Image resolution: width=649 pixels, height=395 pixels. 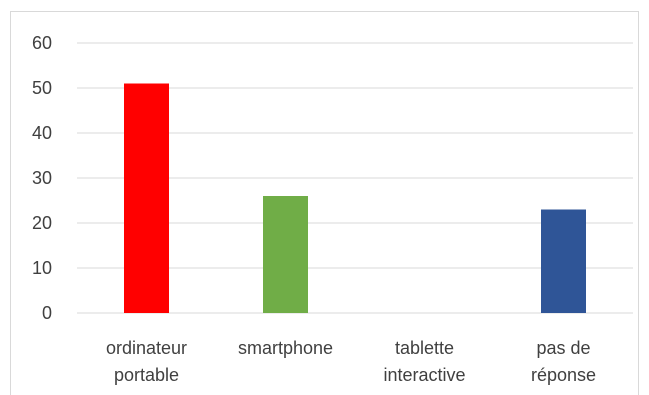 I want to click on bar-pas-de-réponse, so click(x=563, y=261).